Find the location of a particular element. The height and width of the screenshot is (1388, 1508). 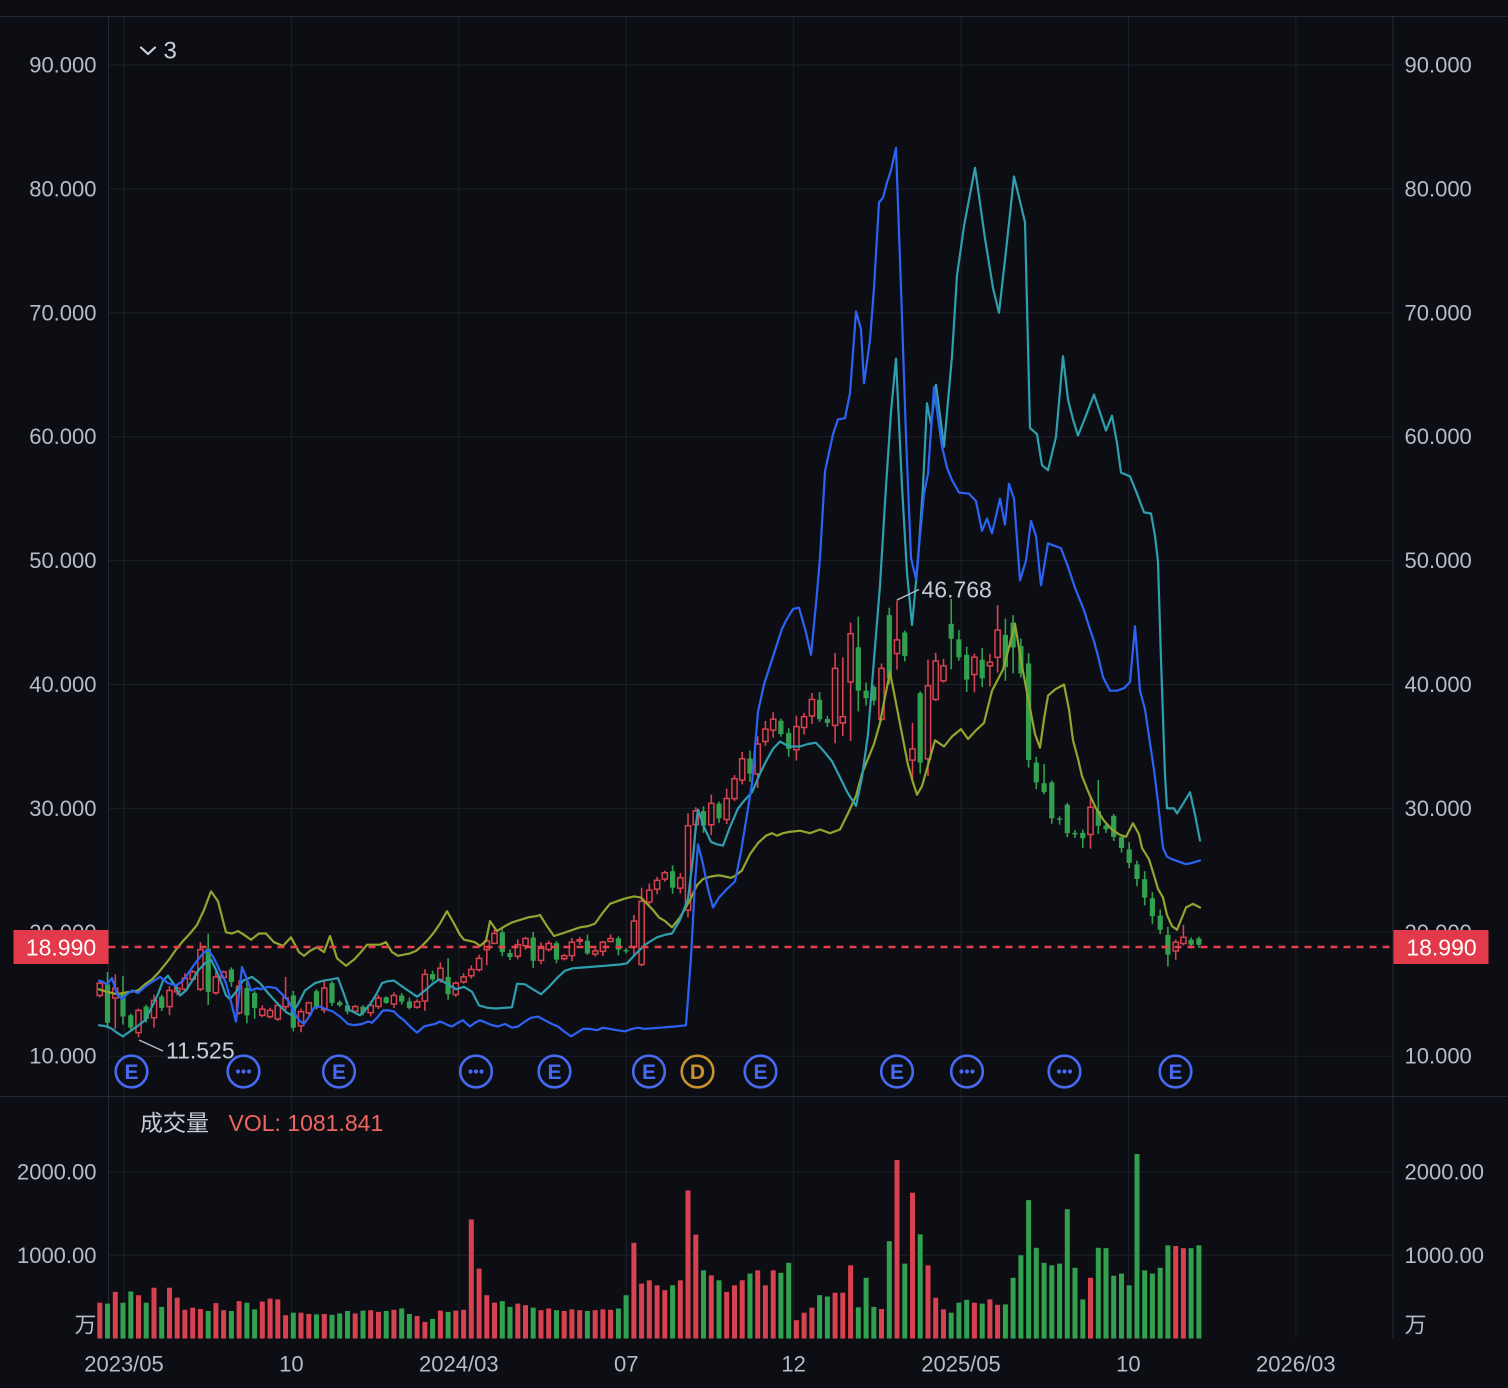

svg-text: VOL: 1081.841 is located at coordinates (306, 1123).